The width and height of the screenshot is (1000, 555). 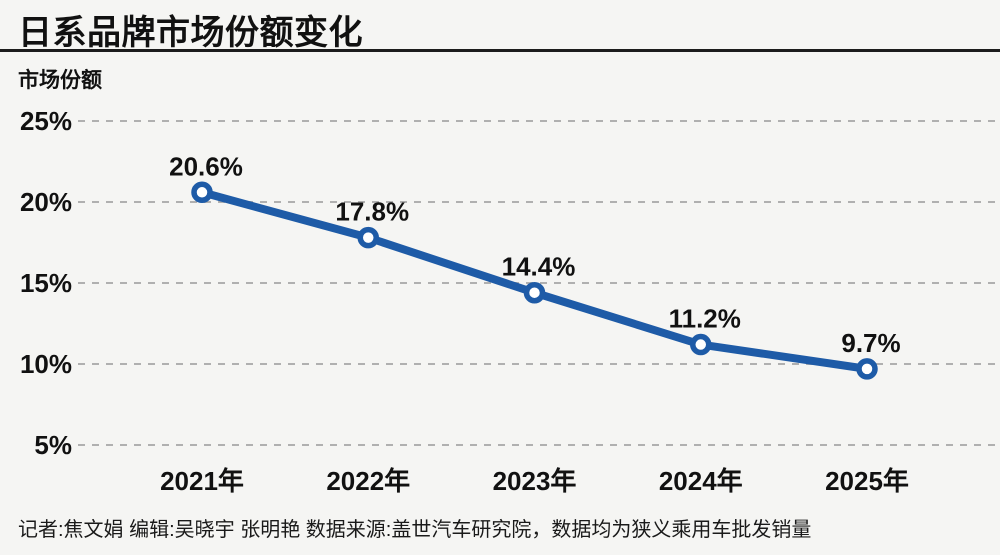 What do you see at coordinates (705, 319) in the screenshot?
I see `data-point-label: 11.2%` at bounding box center [705, 319].